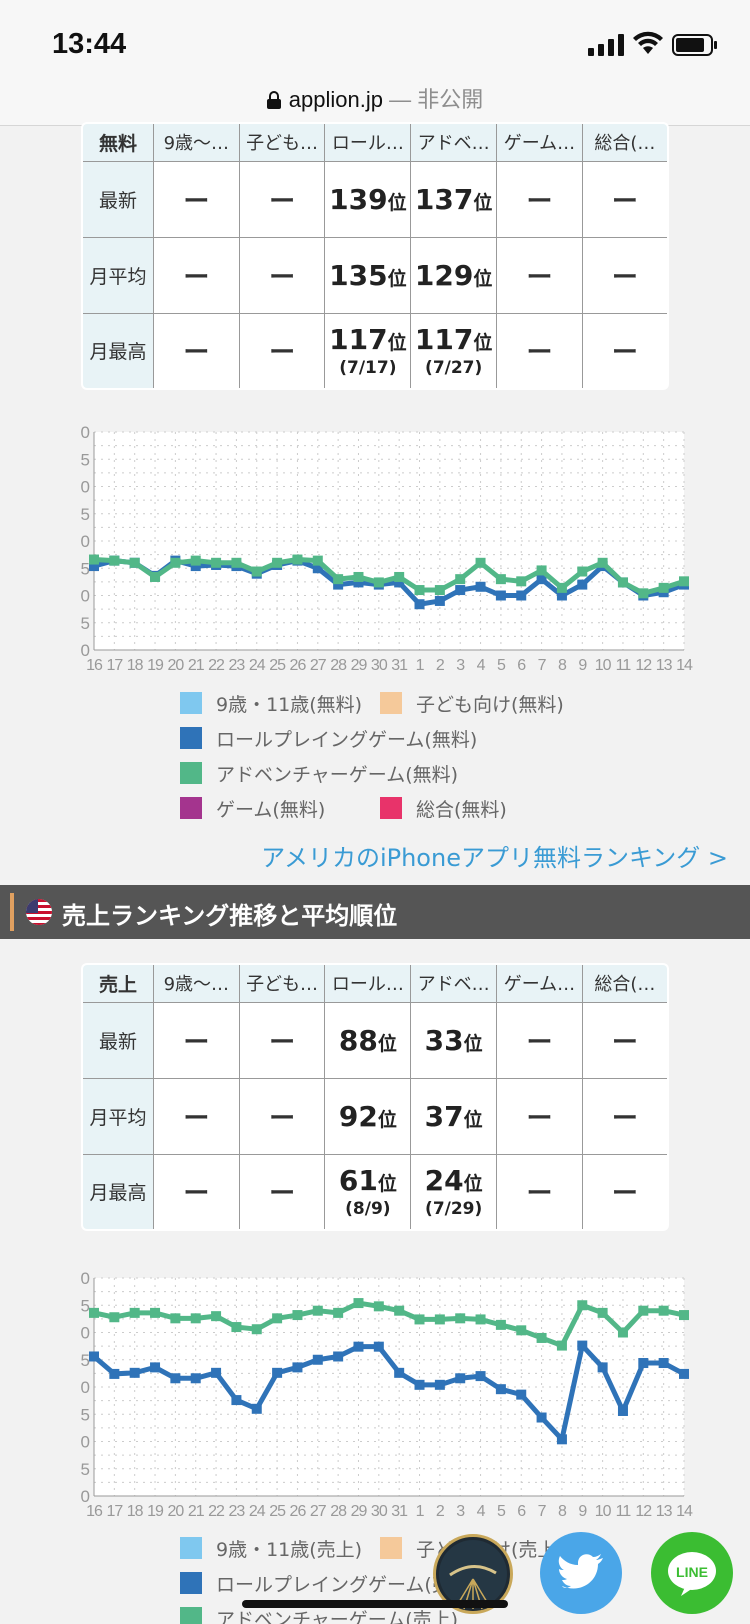 The width and height of the screenshot is (750, 1624). What do you see at coordinates (39, 912) in the screenshot?
I see `us-flag-icon` at bounding box center [39, 912].